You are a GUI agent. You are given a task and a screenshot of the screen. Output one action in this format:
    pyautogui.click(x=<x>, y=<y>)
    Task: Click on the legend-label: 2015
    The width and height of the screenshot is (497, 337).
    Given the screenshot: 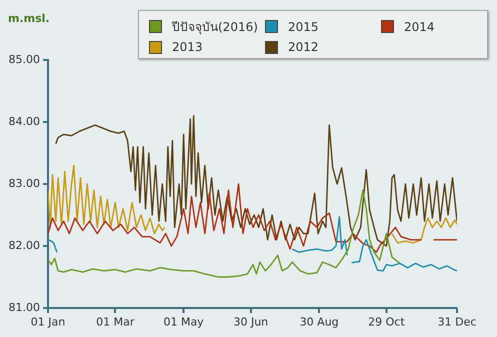 What is the action you would take?
    pyautogui.click(x=303, y=27)
    